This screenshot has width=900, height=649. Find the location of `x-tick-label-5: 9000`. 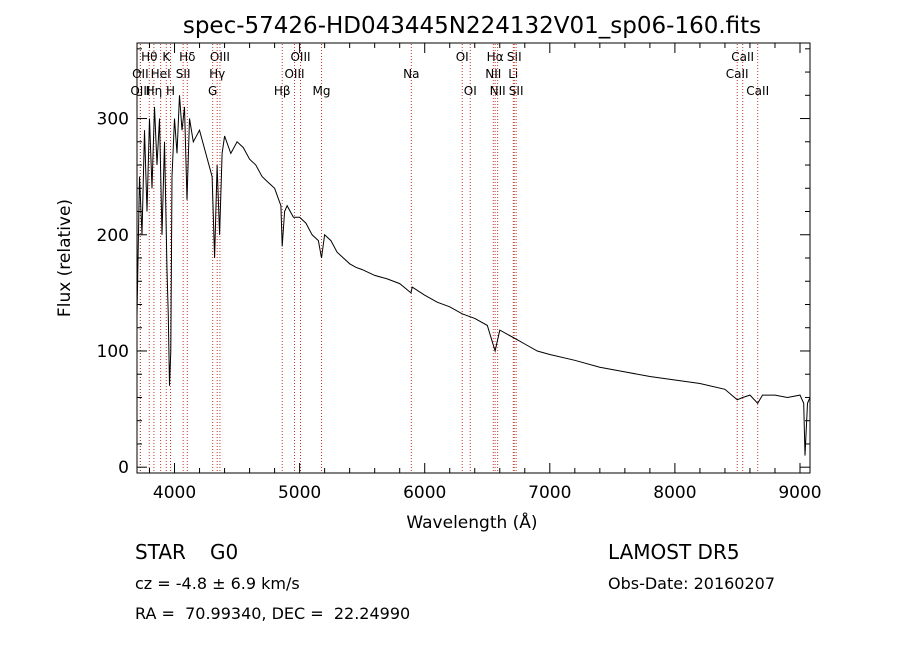

x-tick-label-5: 9000 is located at coordinates (799, 493).